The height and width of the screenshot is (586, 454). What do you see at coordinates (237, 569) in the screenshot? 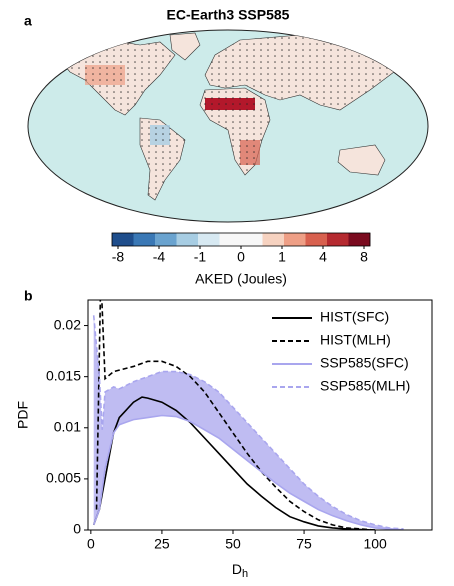
I see `x-axis-label-main: D` at bounding box center [237, 569].